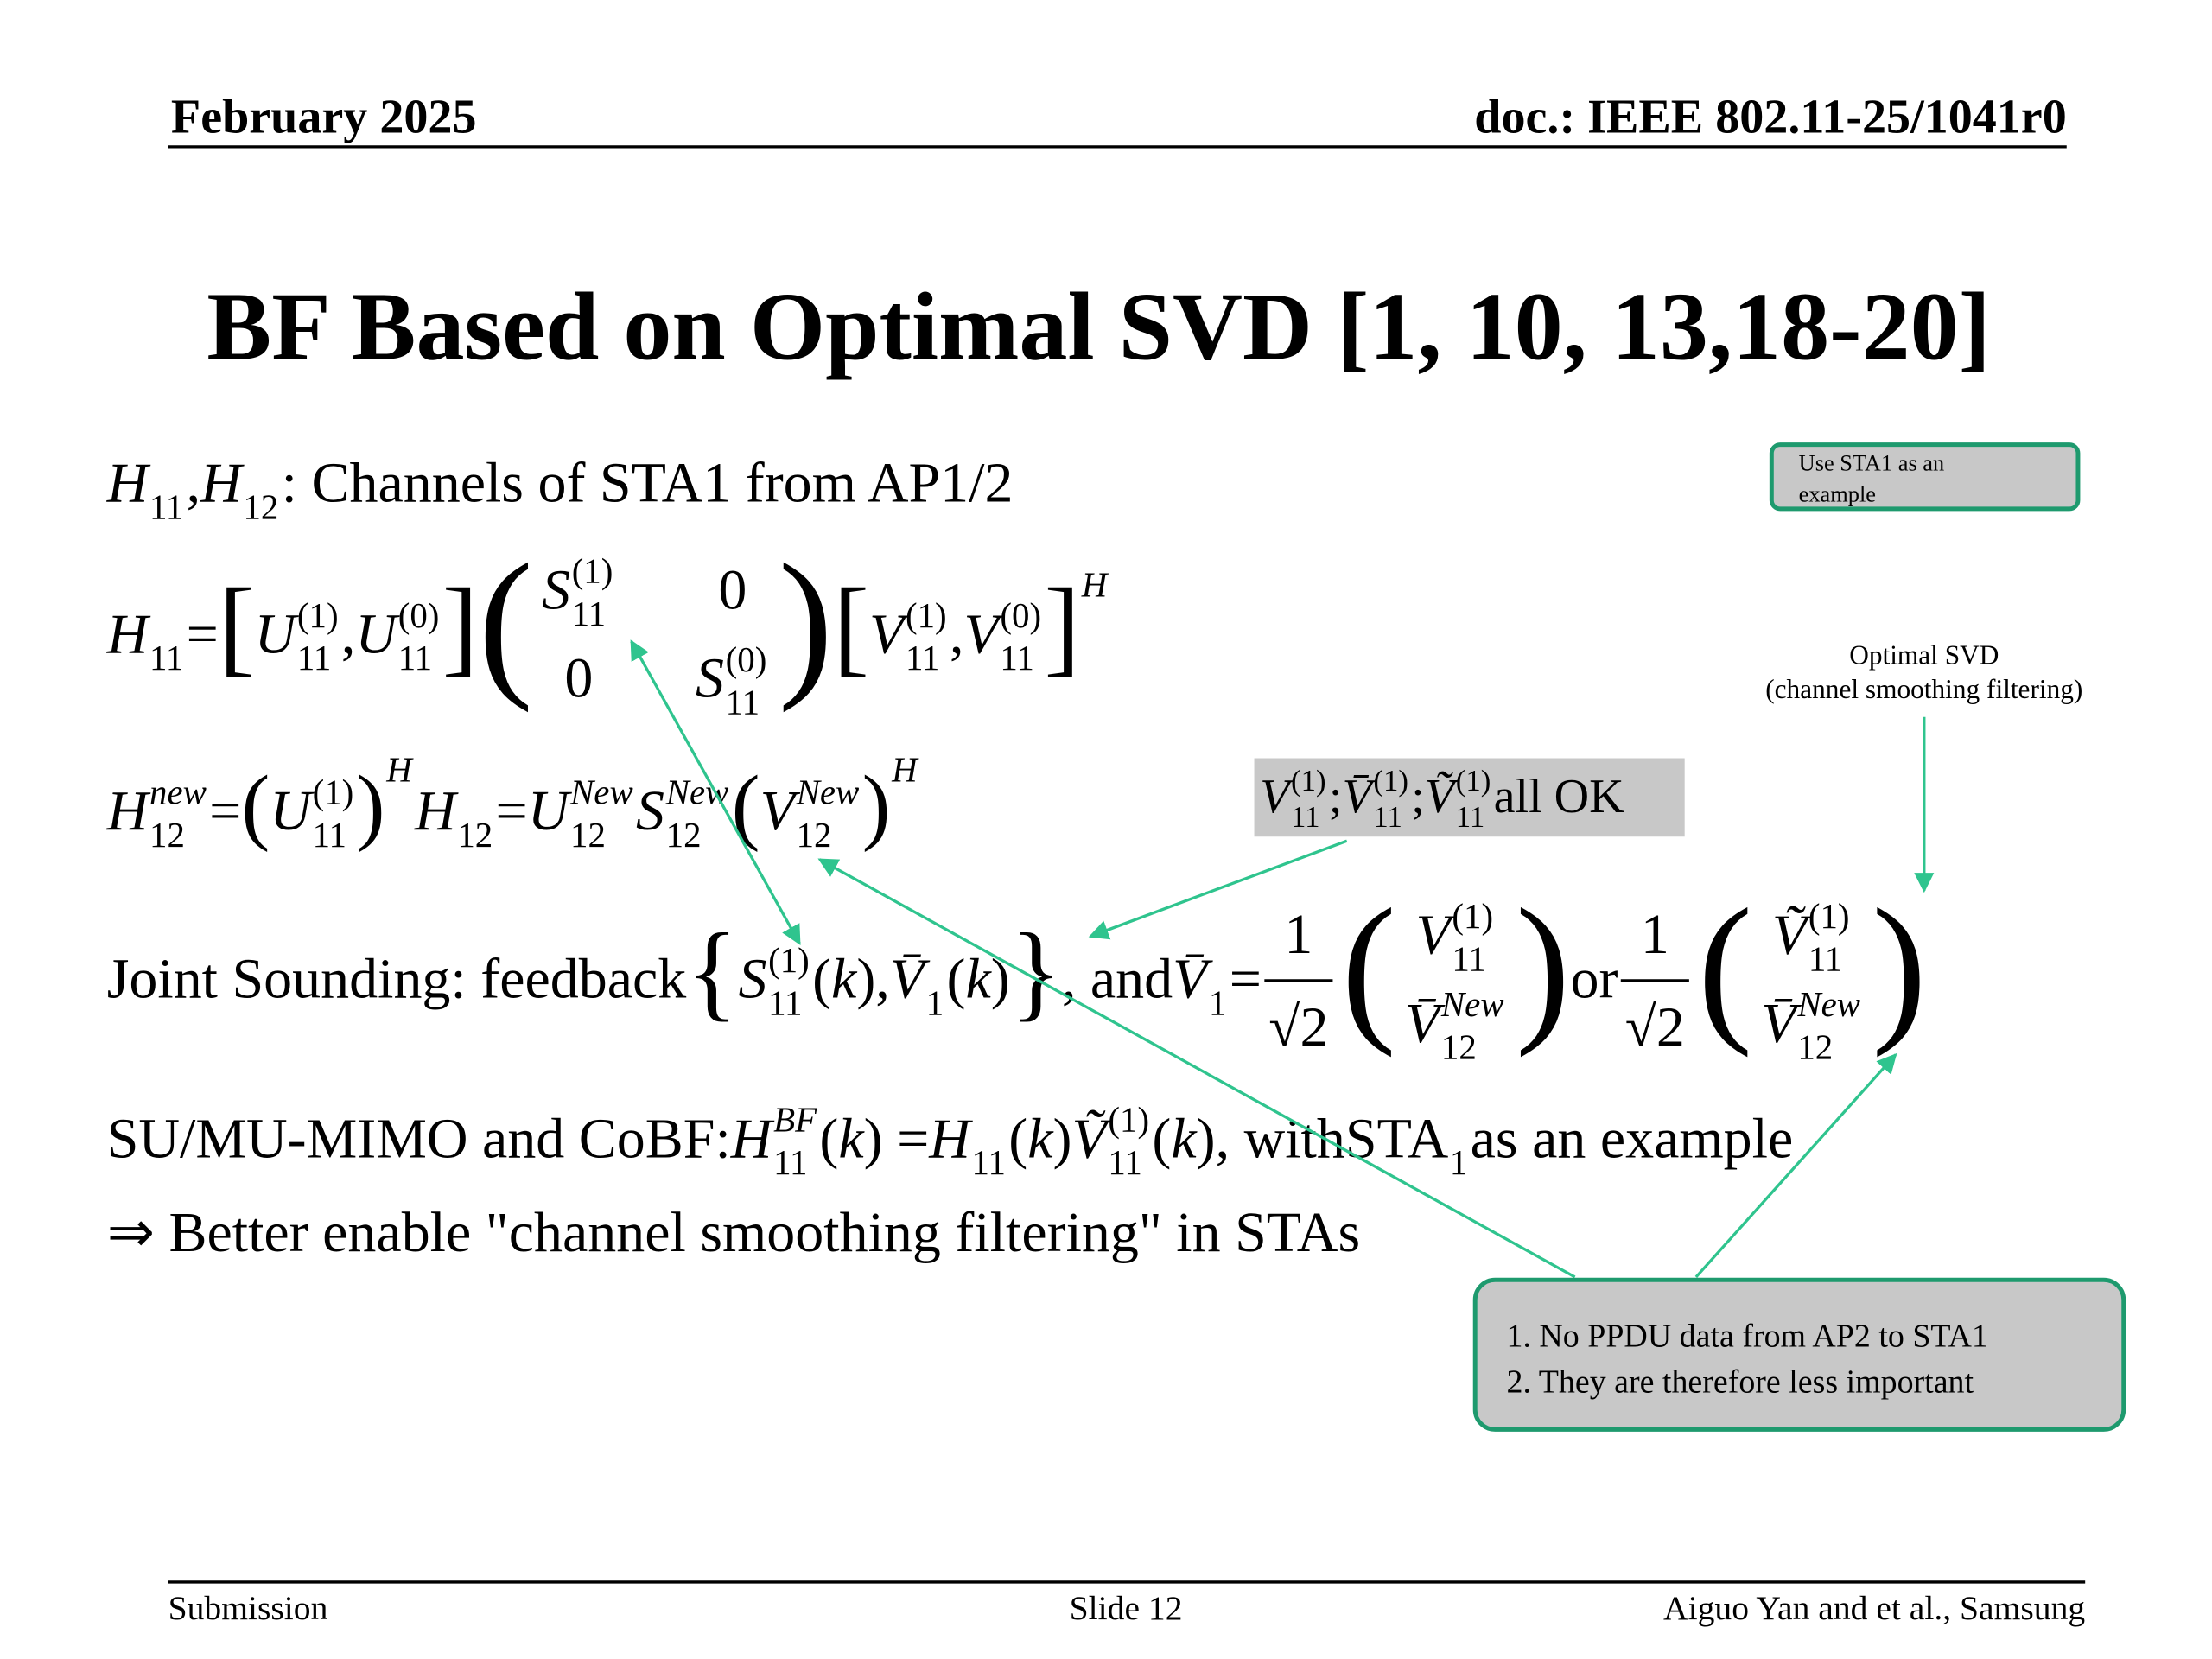  Describe the element at coordinates (1924, 689) in the screenshot. I see `optimal-label: (channel smoothing filtering)` at that location.